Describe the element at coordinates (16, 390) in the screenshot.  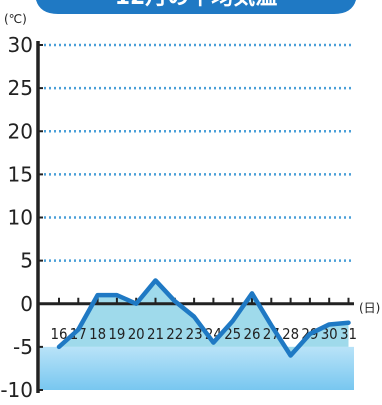
I see `y-tick-label: -10` at that location.